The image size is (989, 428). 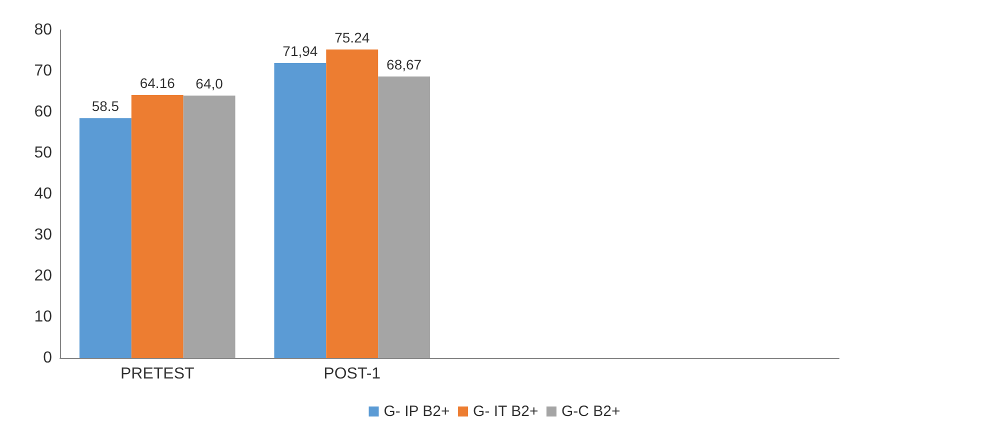 I want to click on data-label: 58.5, so click(x=106, y=106).